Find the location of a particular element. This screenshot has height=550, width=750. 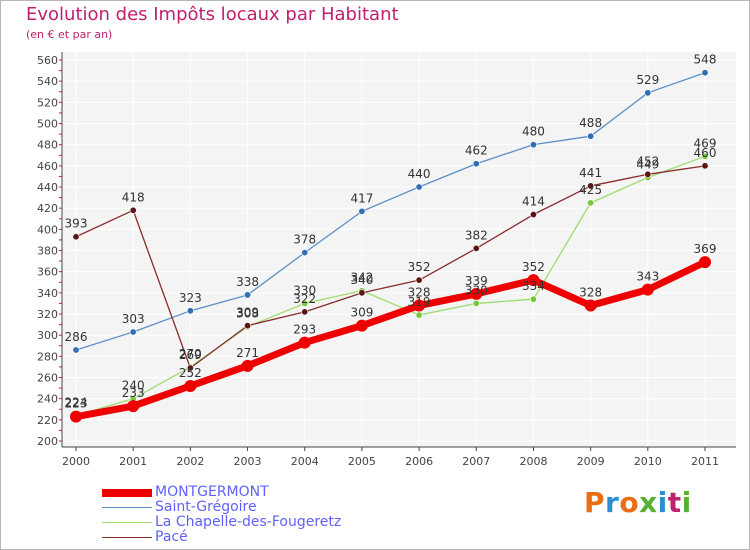

data-label: 270 is located at coordinates (190, 354).